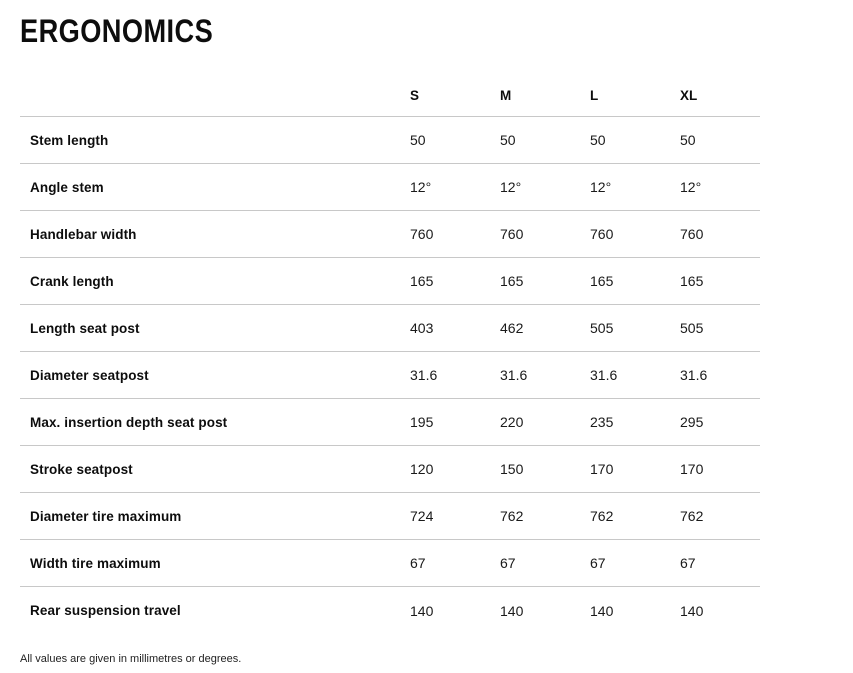 The width and height of the screenshot is (853, 673). Describe the element at coordinates (602, 422) in the screenshot. I see `cell-value: 235` at that location.